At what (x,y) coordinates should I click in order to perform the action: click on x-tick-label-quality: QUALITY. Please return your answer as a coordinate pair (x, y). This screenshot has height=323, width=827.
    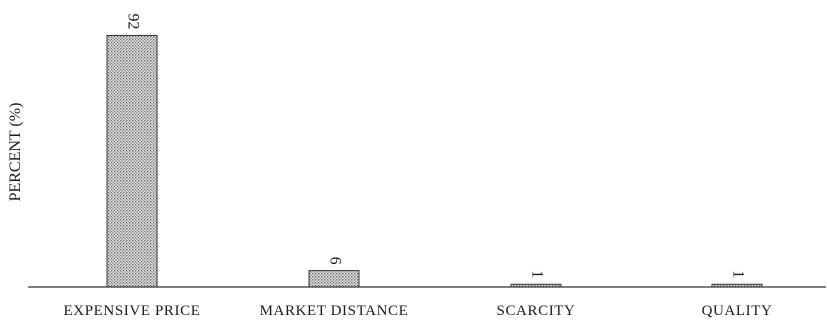
    Looking at the image, I should click on (737, 311).